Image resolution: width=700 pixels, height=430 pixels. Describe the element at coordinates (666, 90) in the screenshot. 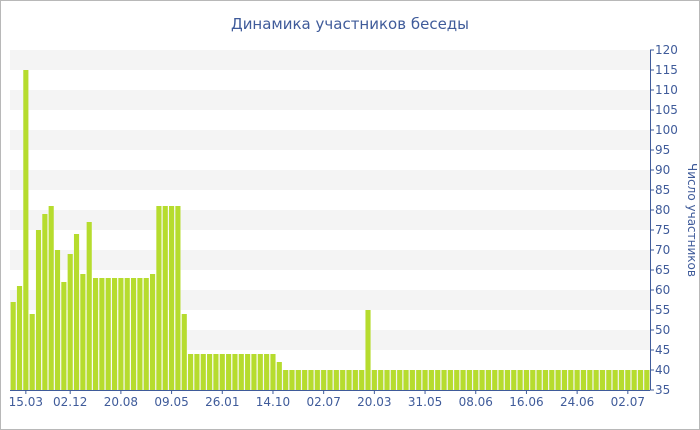

I see `y-tick-label: 110` at that location.